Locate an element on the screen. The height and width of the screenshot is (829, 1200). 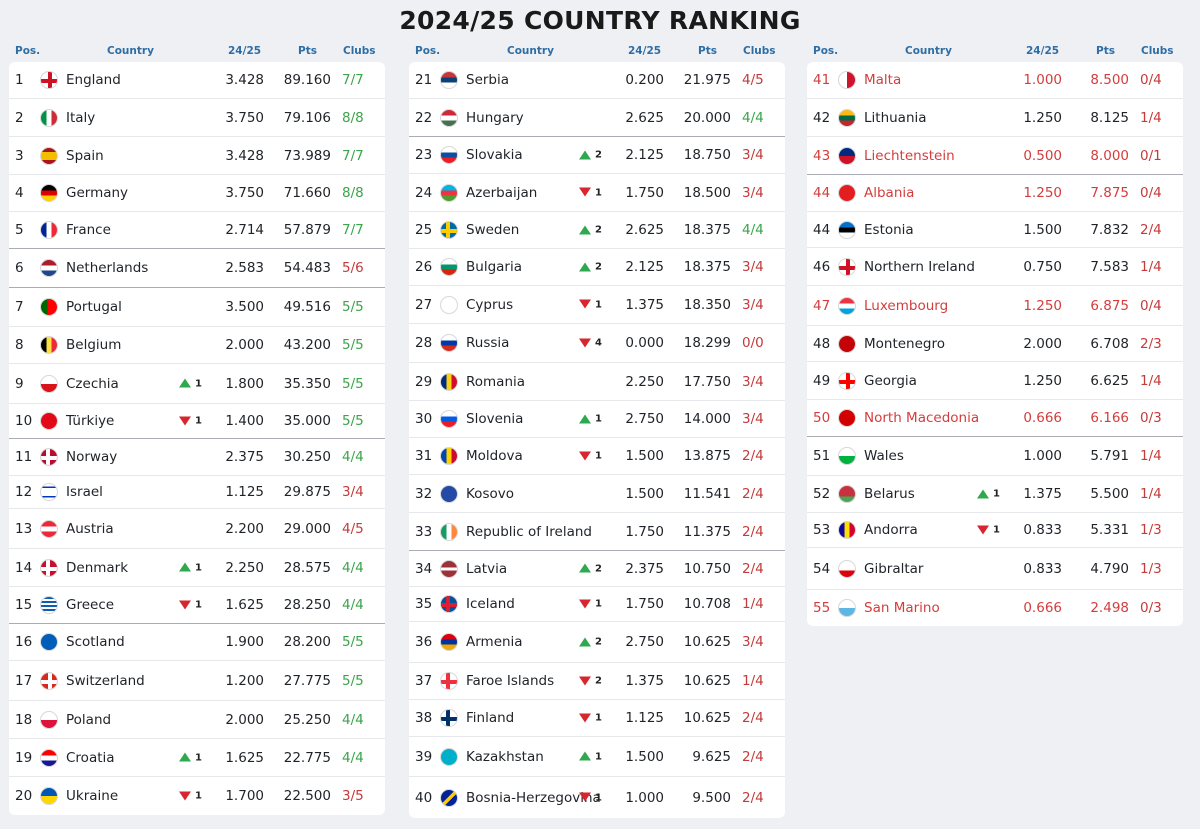
table-row: 39 Kazakhstan 1 1.500 9.625 2/4 is located at coordinates (597, 757).